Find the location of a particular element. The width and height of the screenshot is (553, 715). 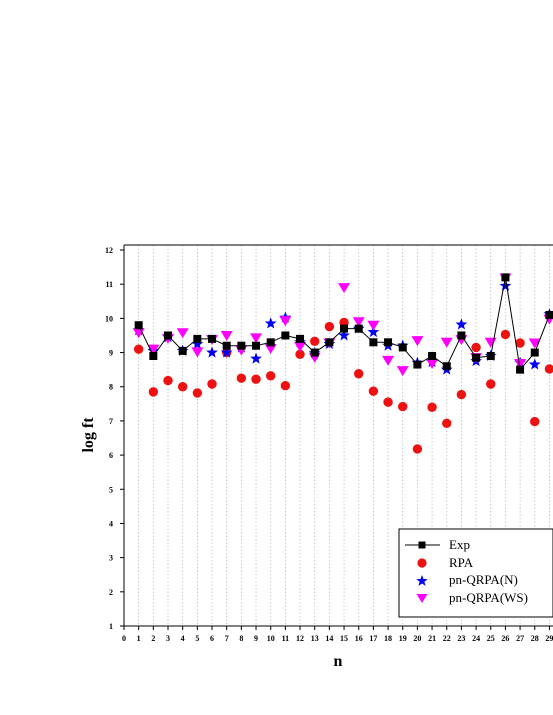

legend-item-exp: Exp is located at coordinates (437, 544).